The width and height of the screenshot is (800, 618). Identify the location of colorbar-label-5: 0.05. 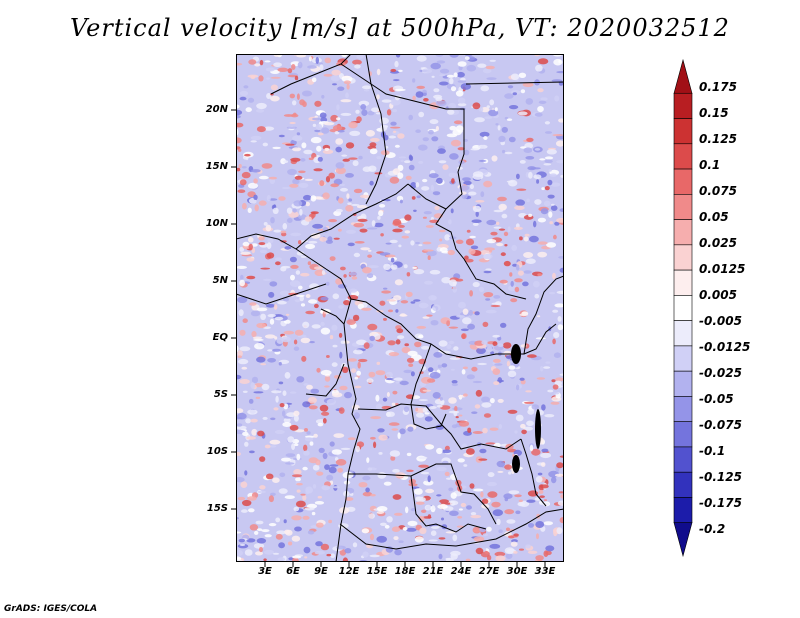
(714, 217).